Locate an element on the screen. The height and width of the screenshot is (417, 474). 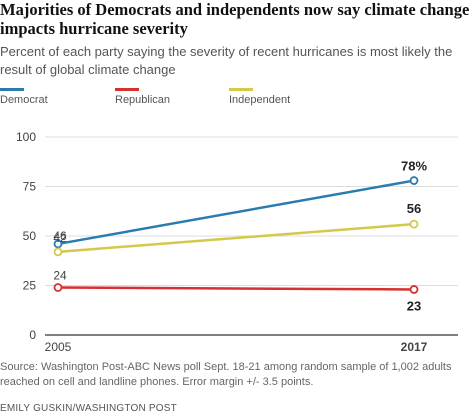
data-label-republican-2005: 24 is located at coordinates (60, 275).